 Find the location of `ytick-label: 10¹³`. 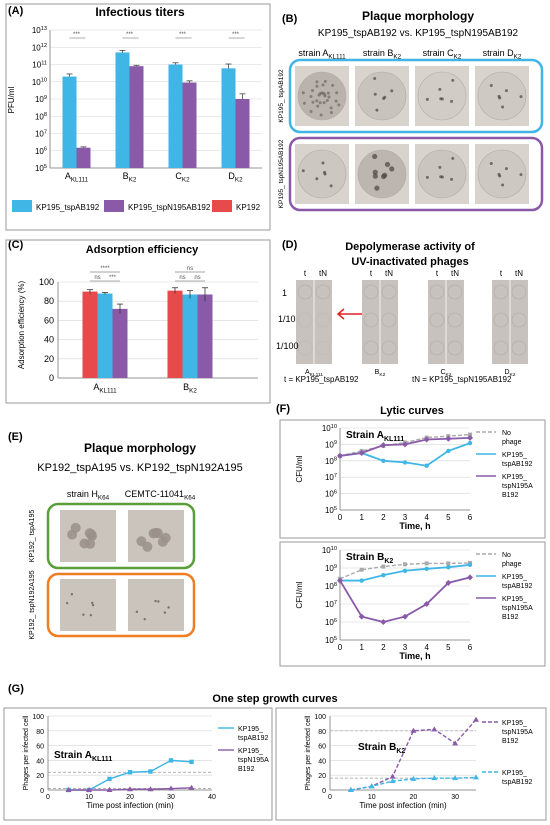

ytick-label: 10¹³ is located at coordinates (39, 30).